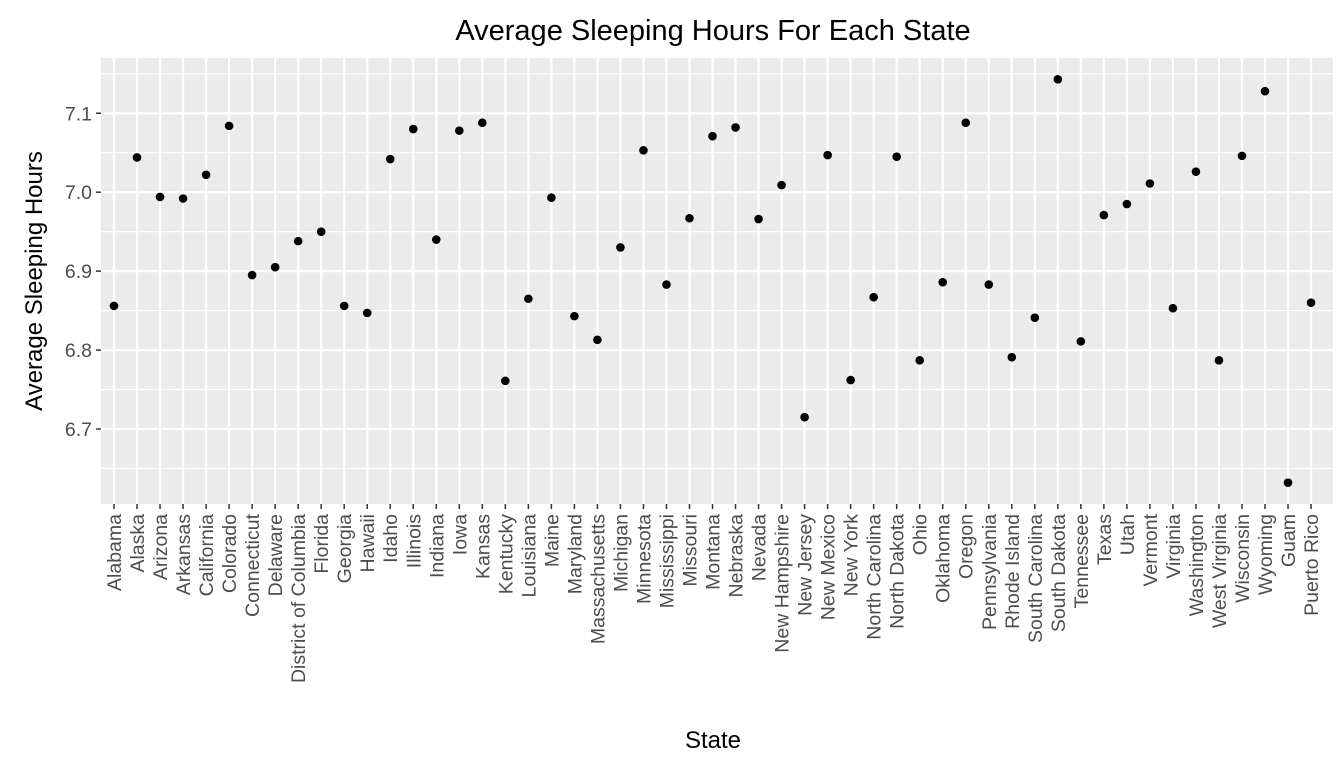 This screenshot has height=768, width=1344. I want to click on x-axis-title: State, so click(713, 740).